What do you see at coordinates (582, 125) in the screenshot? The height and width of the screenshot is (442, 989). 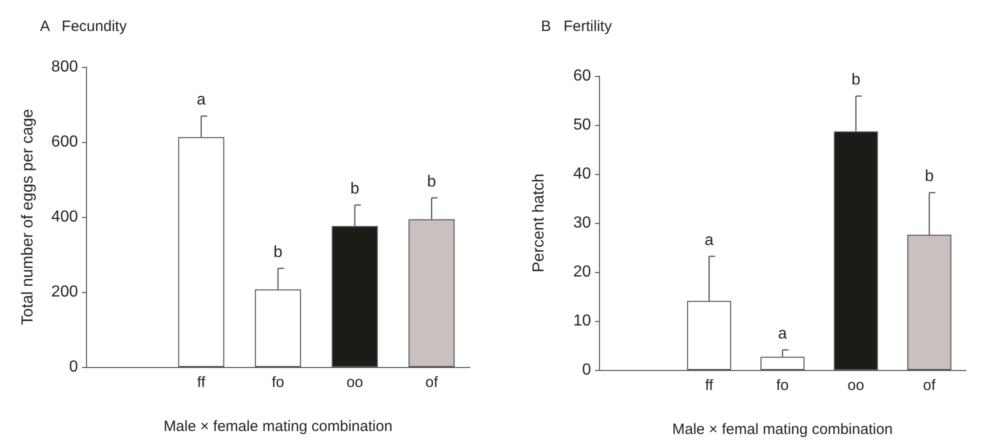 I see `y-tick-label: 50` at bounding box center [582, 125].